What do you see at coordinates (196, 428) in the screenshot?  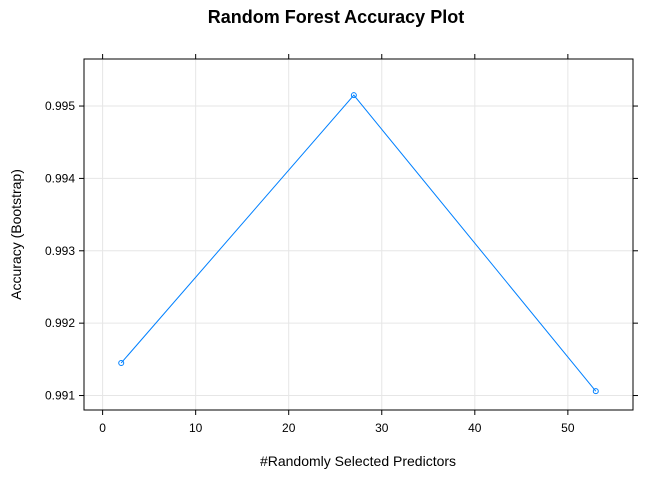 I see `x-tick-label: 10` at bounding box center [196, 428].